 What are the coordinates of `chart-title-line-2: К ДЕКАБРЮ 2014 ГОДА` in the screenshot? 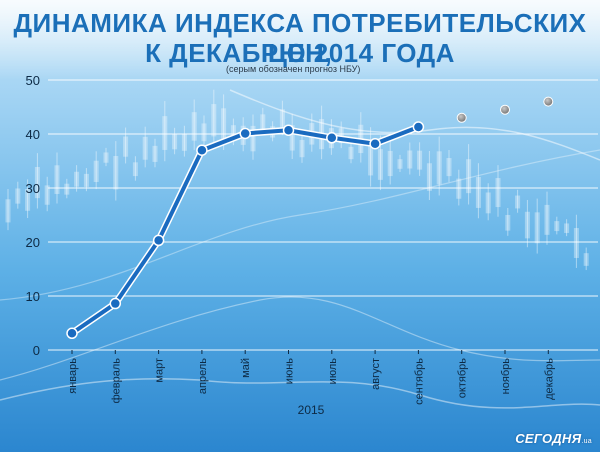 It's located at (300, 53).